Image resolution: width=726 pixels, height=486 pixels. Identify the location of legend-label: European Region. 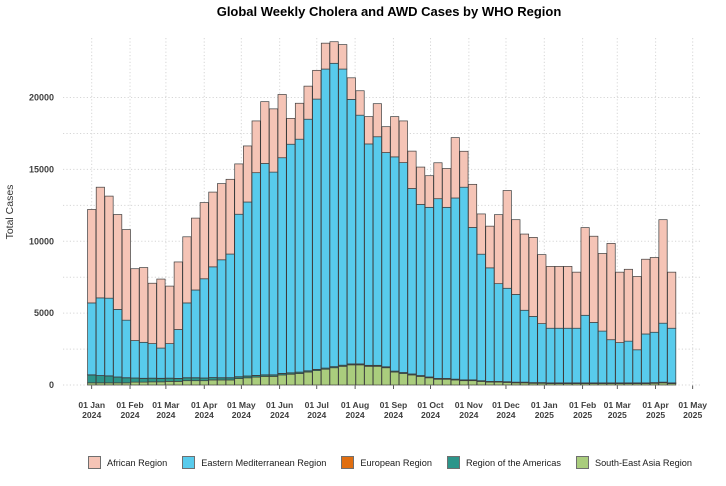
(396, 462).